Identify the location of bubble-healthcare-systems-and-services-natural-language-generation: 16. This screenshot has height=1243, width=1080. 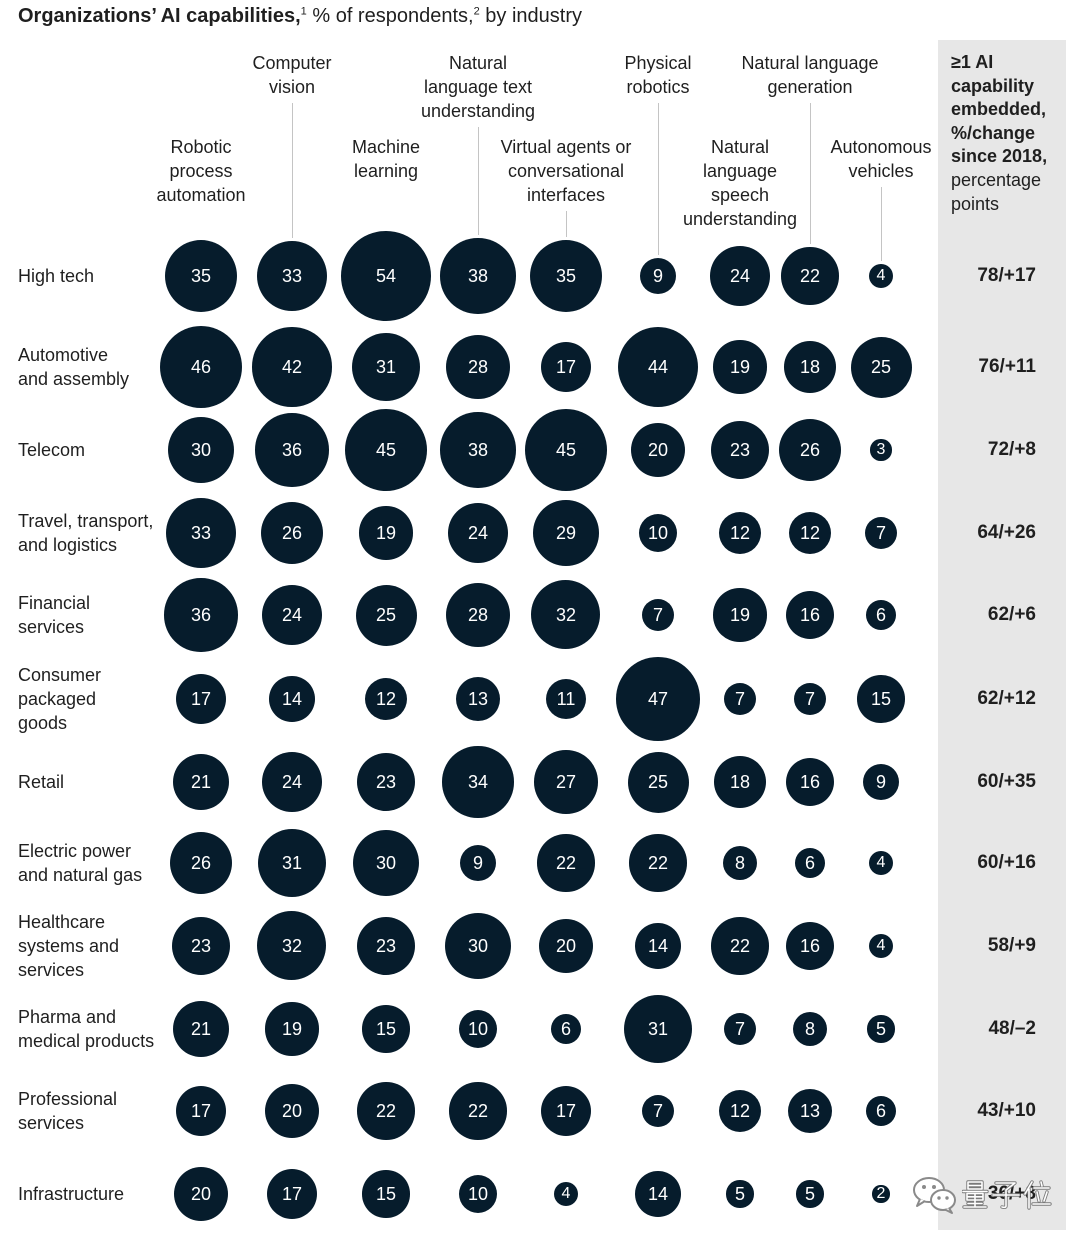
(810, 946).